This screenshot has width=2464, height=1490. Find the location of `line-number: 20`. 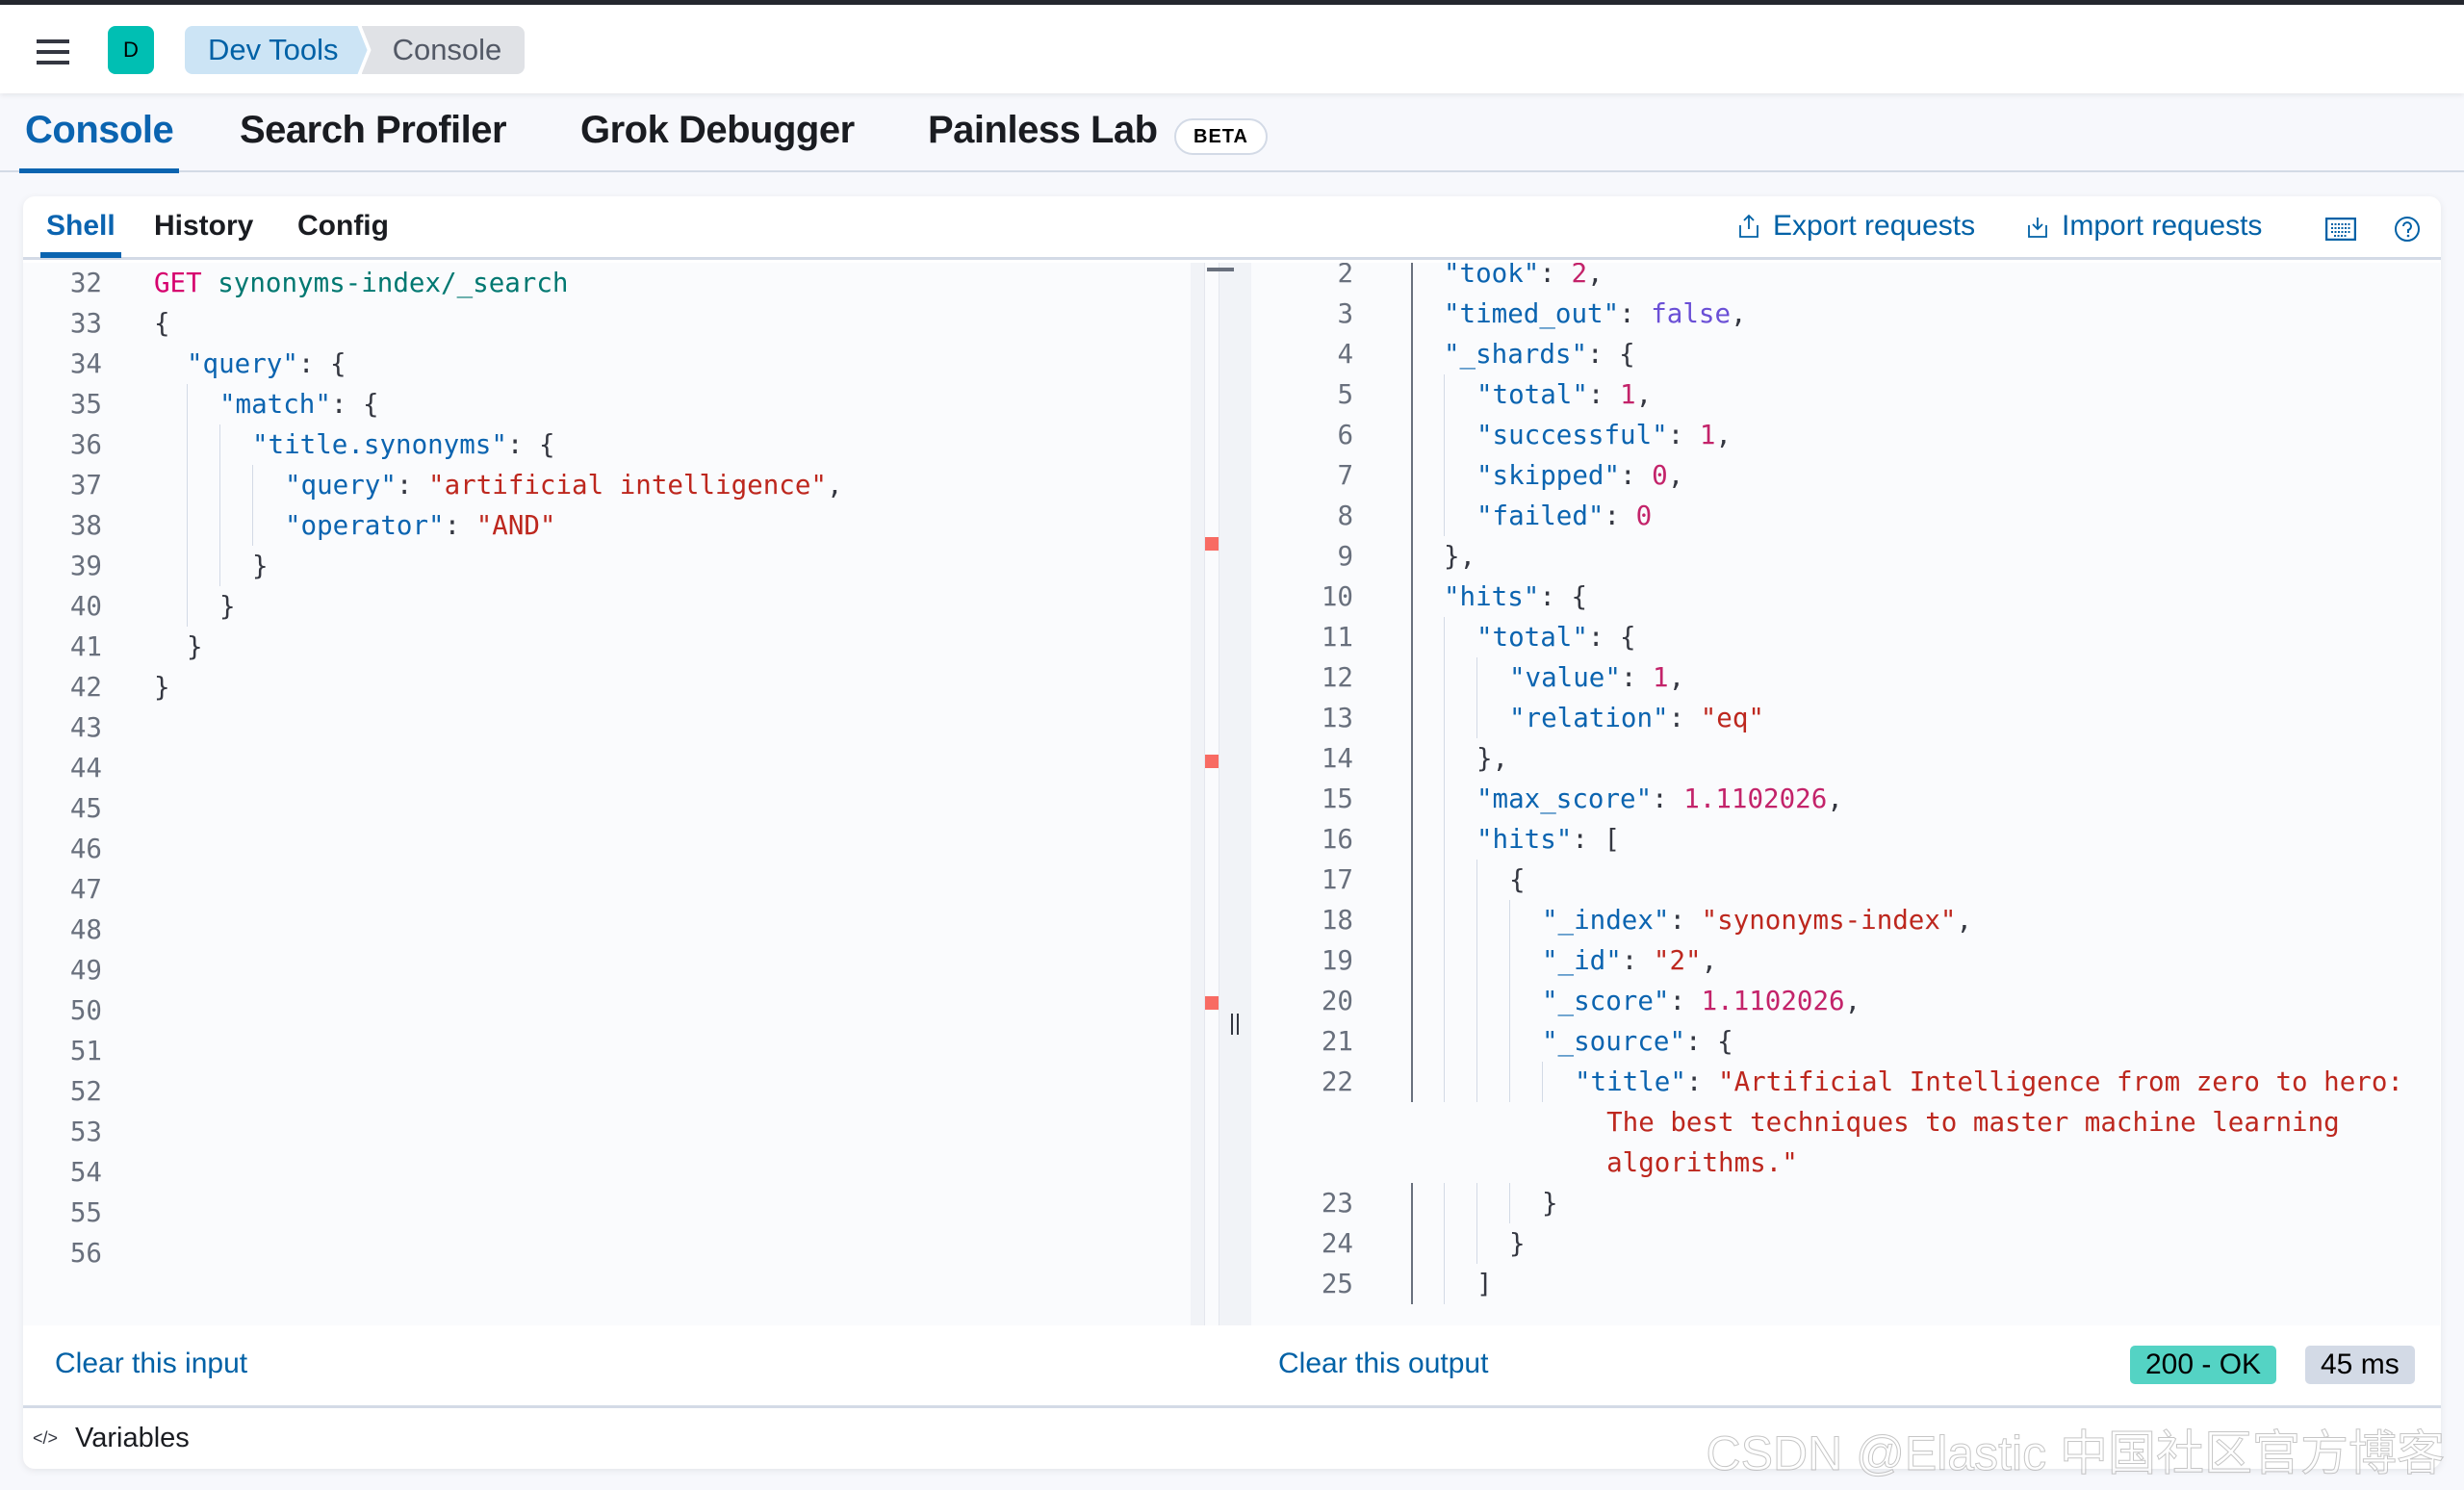

line-number: 20 is located at coordinates (1337, 1001).